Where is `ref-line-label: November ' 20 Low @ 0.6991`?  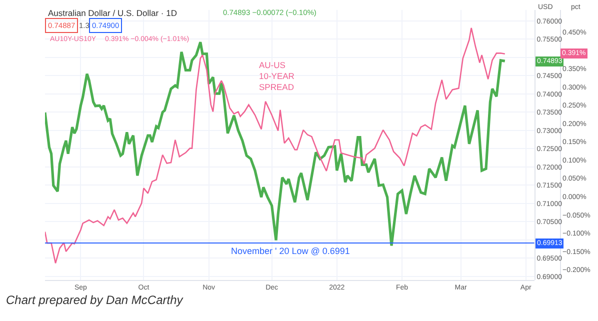
ref-line-label: November ' 20 Low @ 0.6991 is located at coordinates (290, 251).